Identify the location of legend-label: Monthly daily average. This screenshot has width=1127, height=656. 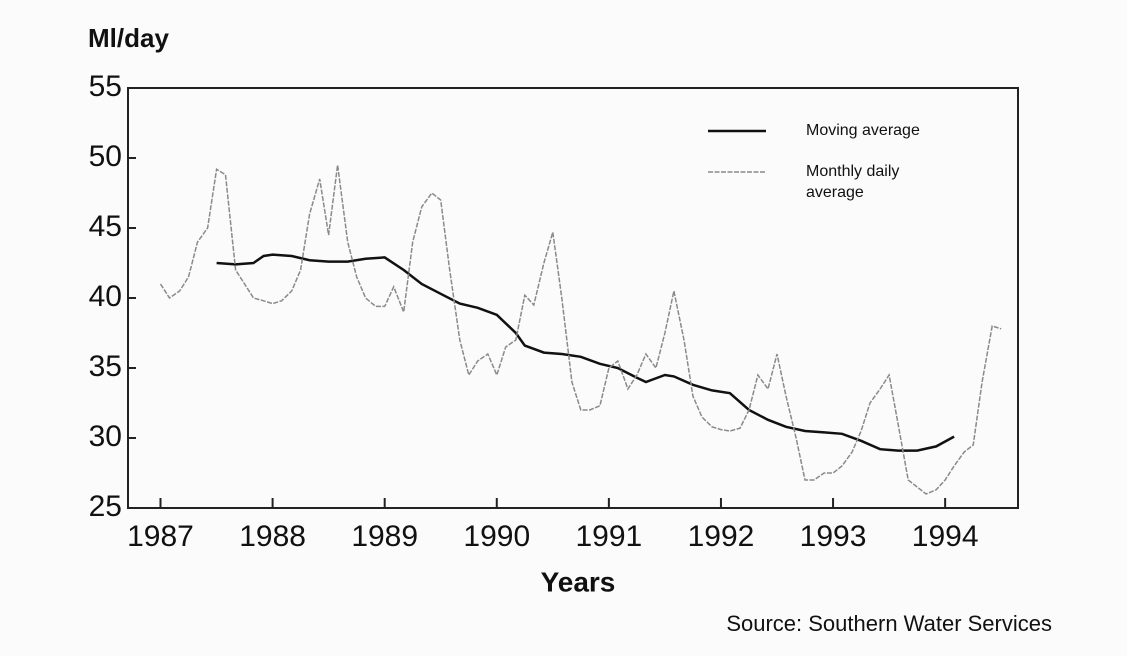
(853, 182).